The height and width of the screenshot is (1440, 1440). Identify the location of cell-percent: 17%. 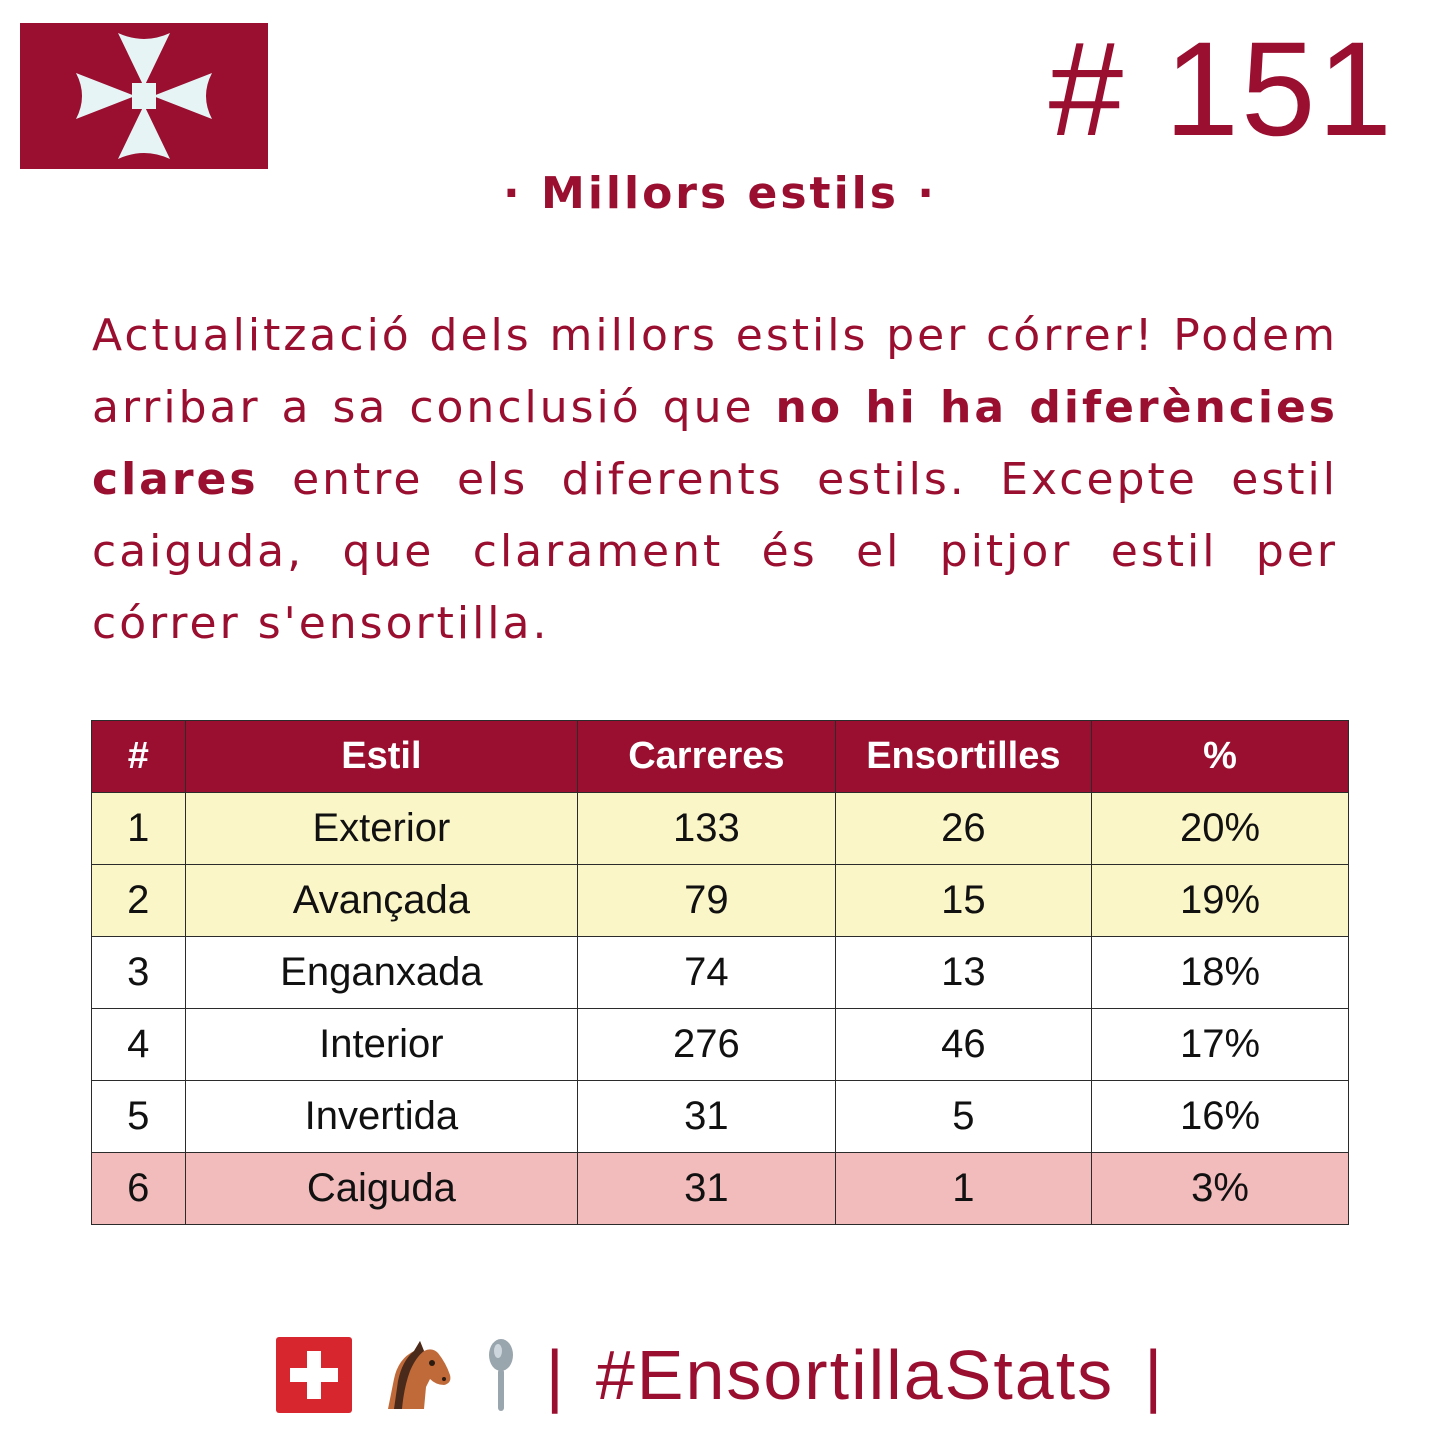
(1220, 1044).